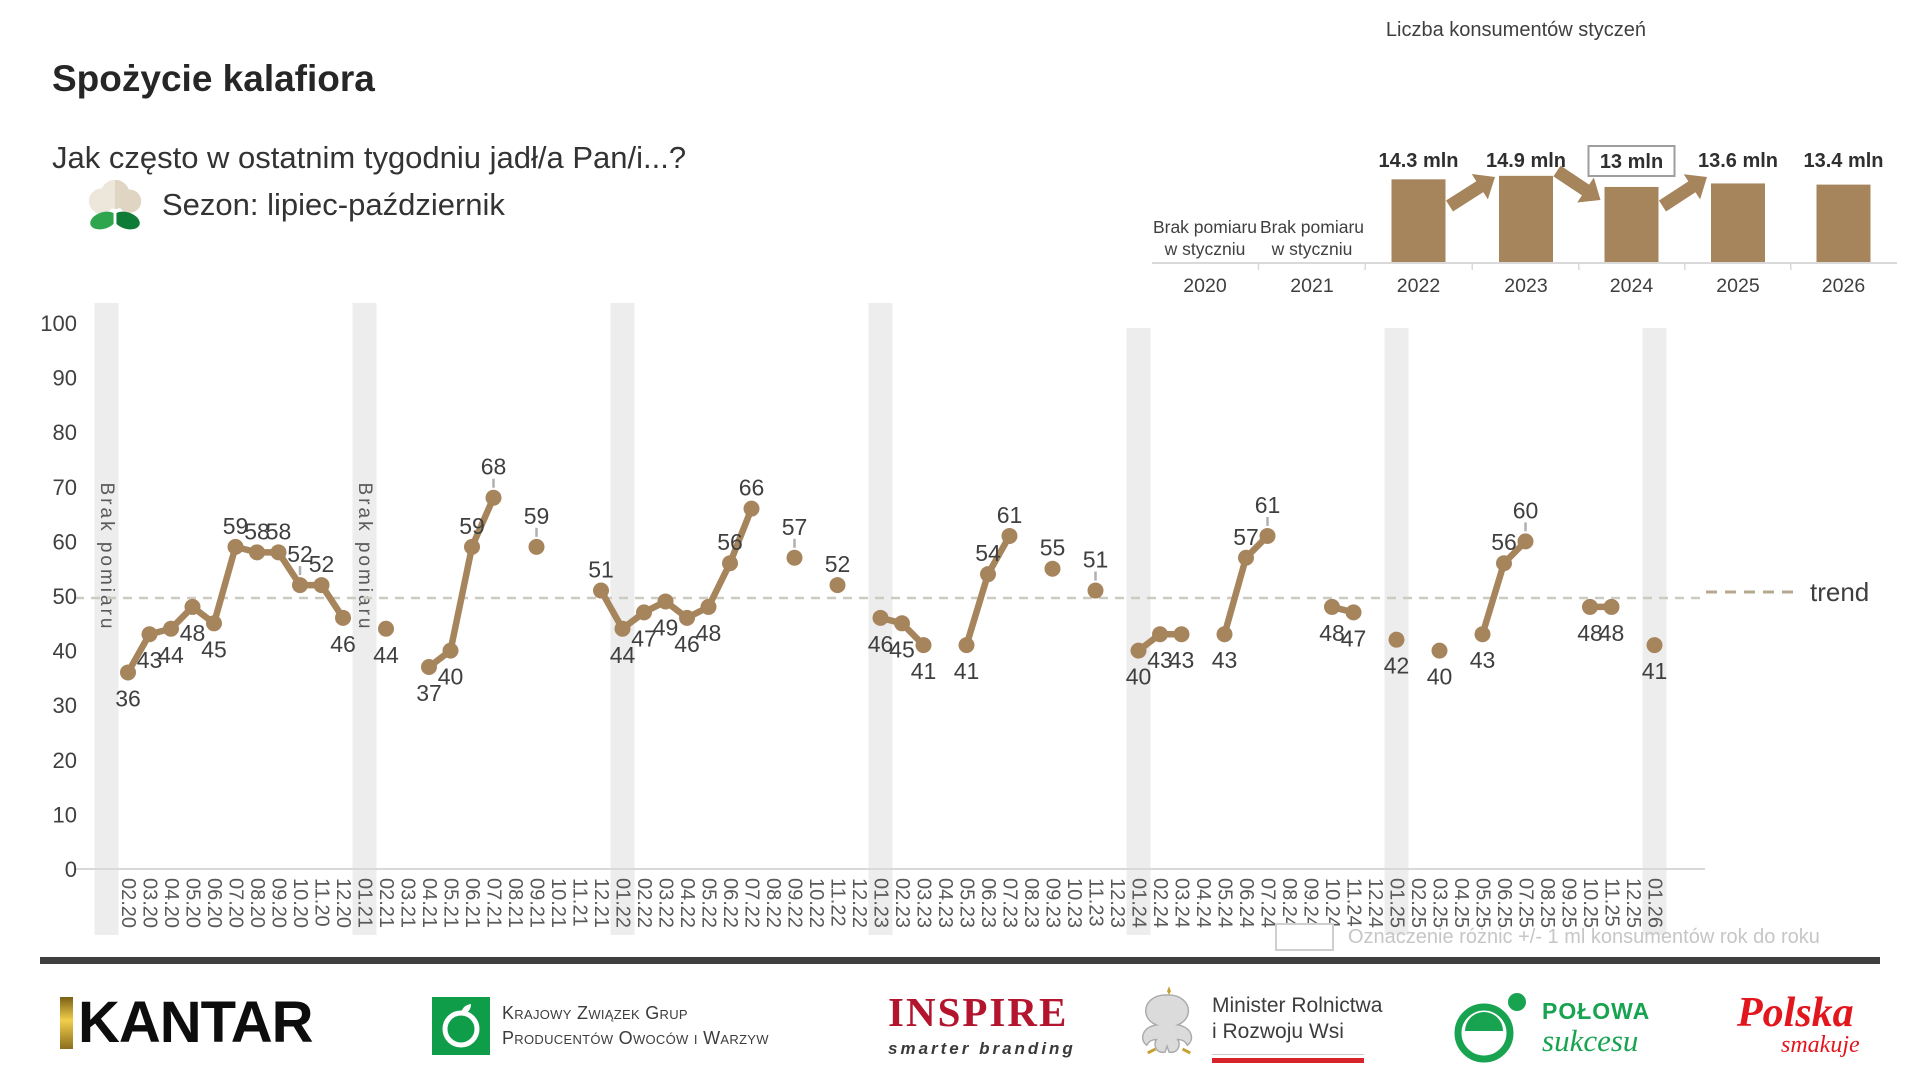 Image resolution: width=1920 pixels, height=1080 pixels. What do you see at coordinates (1304, 937) in the screenshot?
I see `difference-box-icon` at bounding box center [1304, 937].